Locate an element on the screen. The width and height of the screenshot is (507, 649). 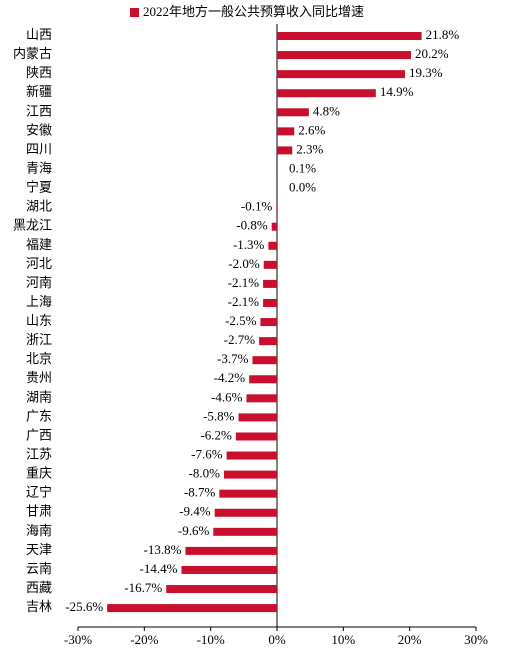
y-tick-label: 河南 is located at coordinates (39, 282).